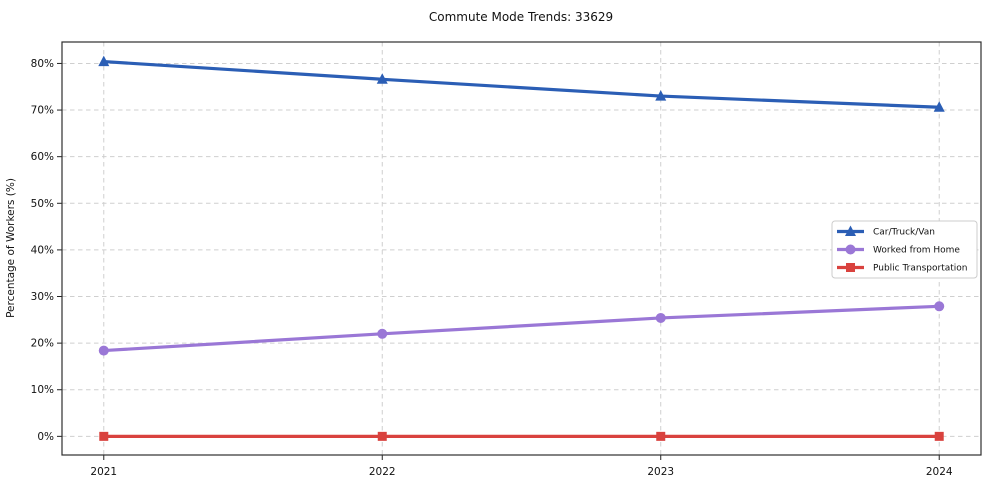  What do you see at coordinates (939, 472) in the screenshot?
I see `x-tick-label: 2024` at bounding box center [939, 472].